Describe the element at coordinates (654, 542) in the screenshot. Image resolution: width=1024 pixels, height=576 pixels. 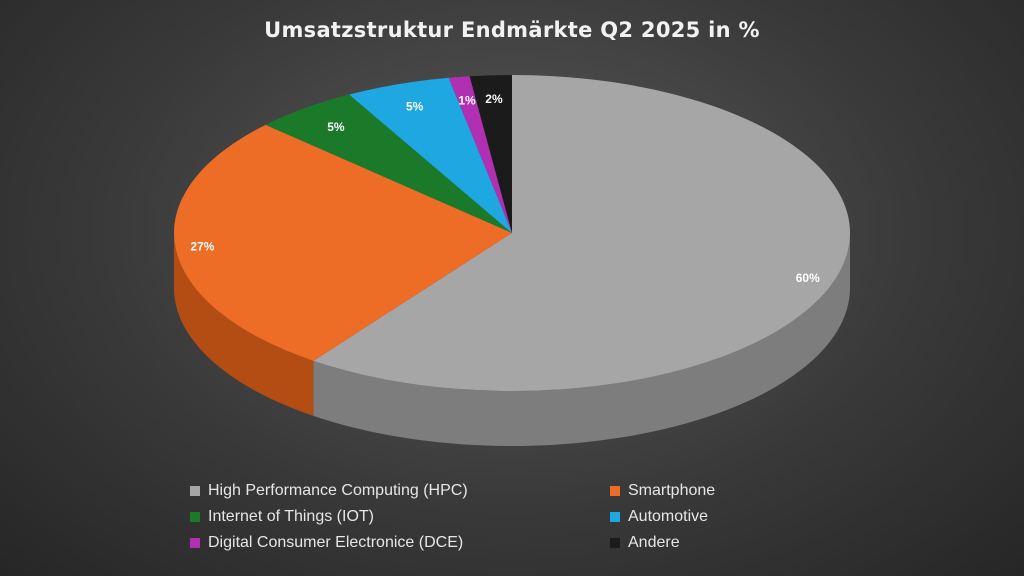
I see `legend-label: Andere` at that location.